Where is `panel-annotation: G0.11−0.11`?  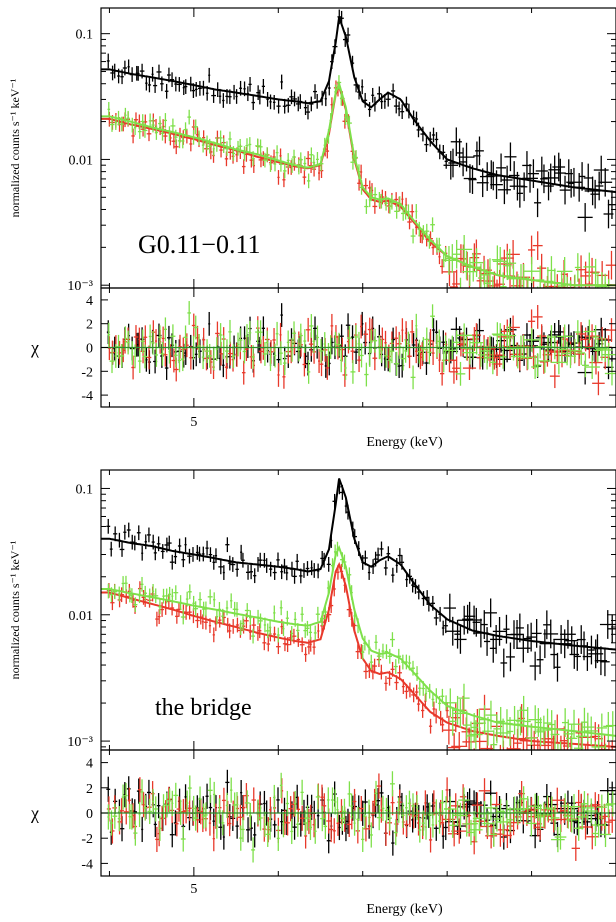
panel-annotation: G0.11−0.11 is located at coordinates (199, 244).